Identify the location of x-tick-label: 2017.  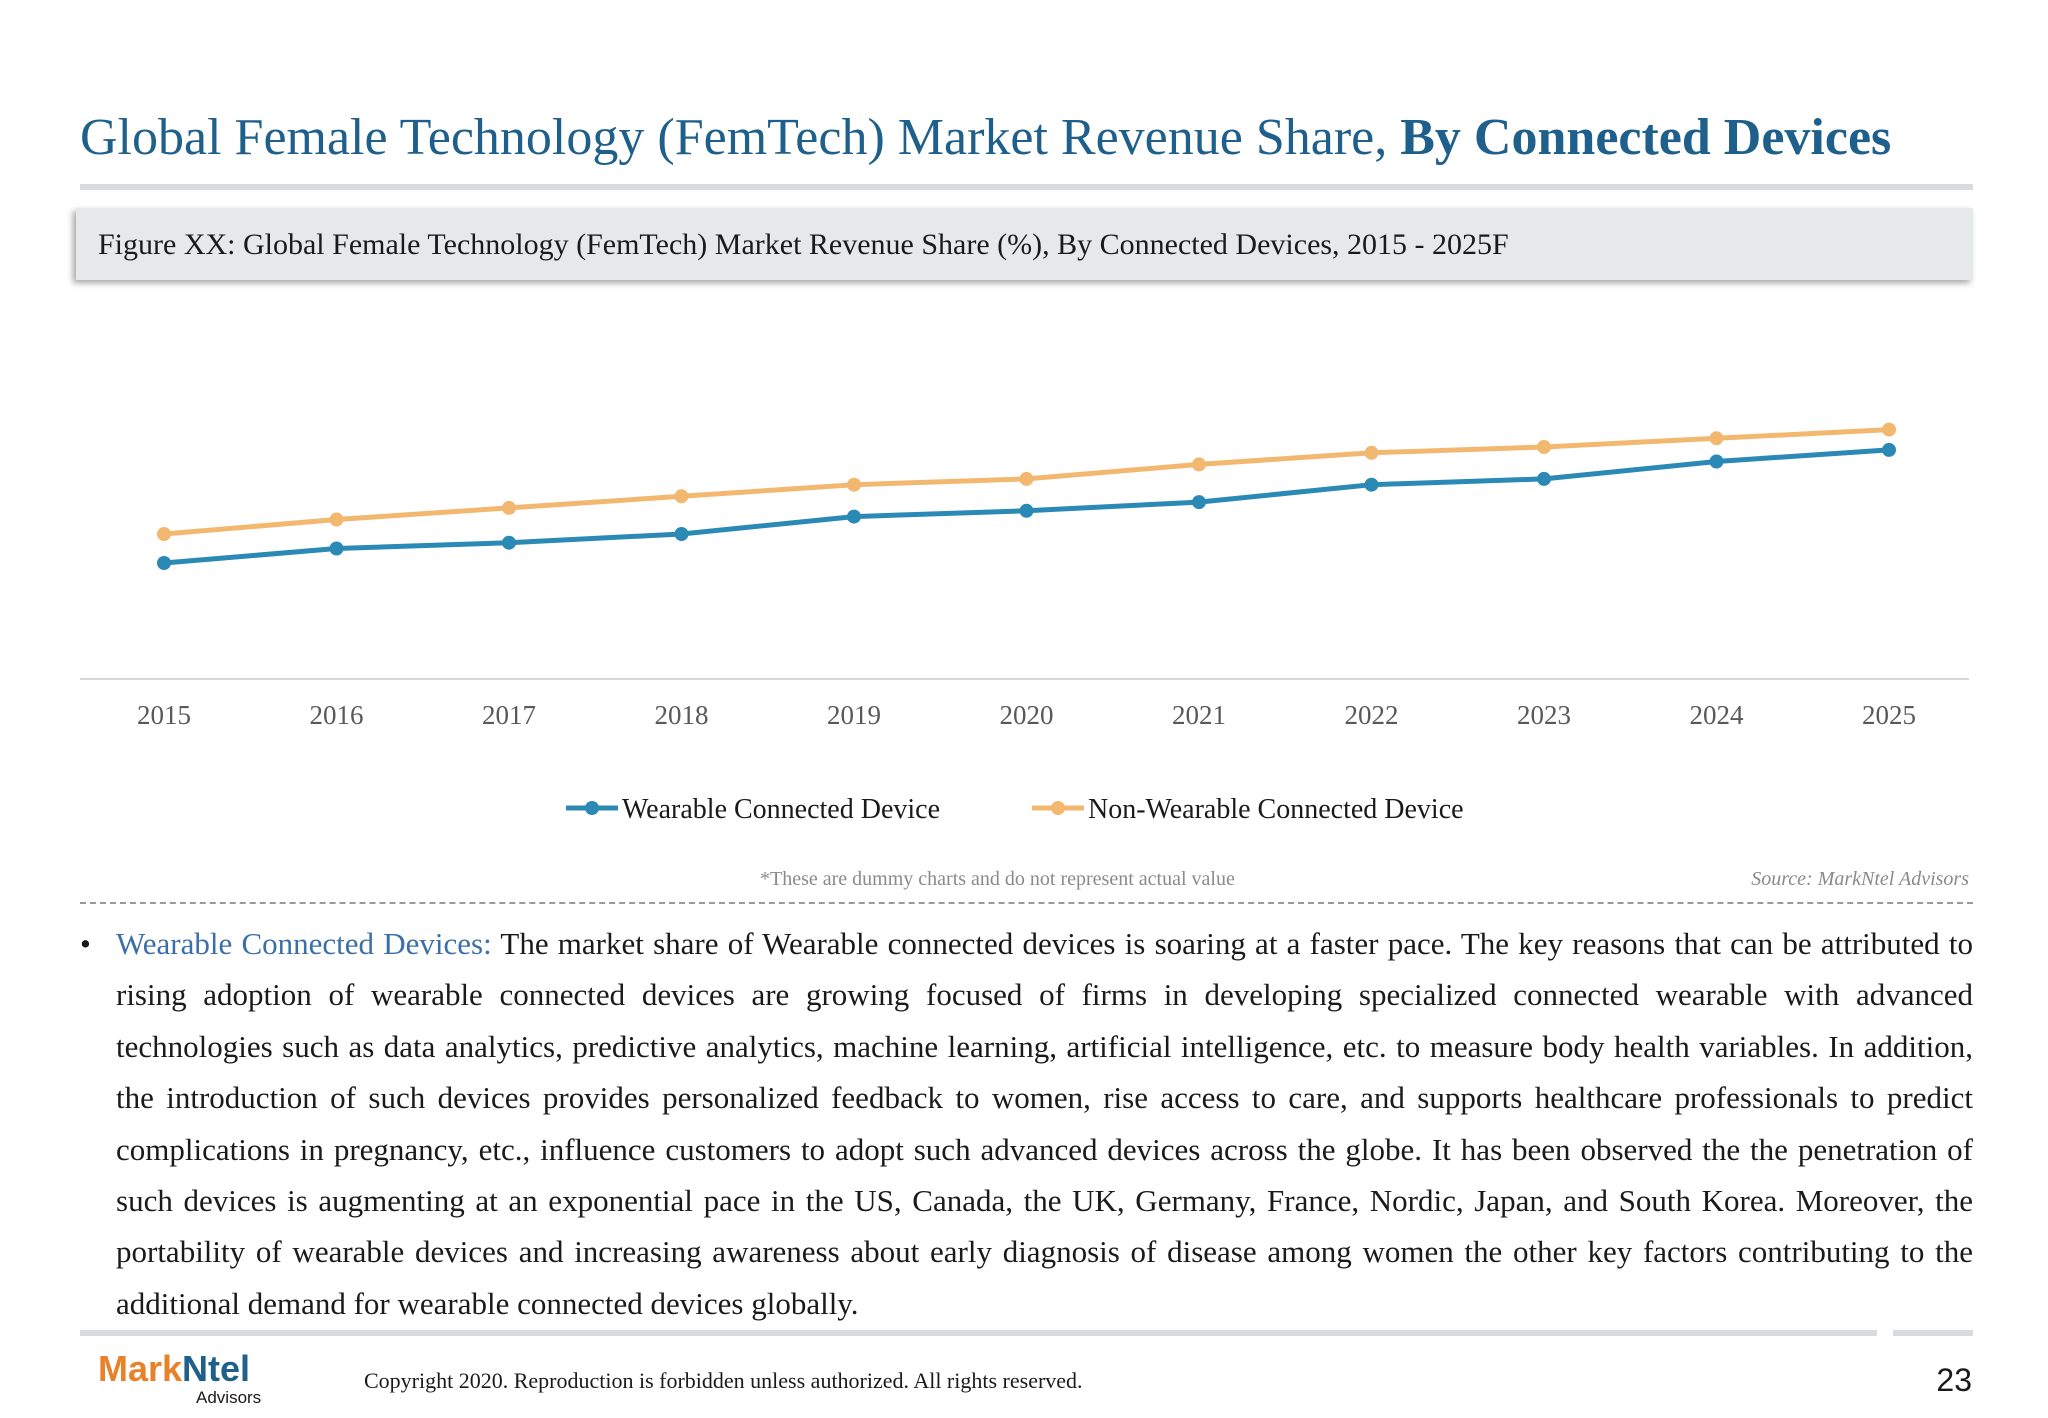
(509, 715).